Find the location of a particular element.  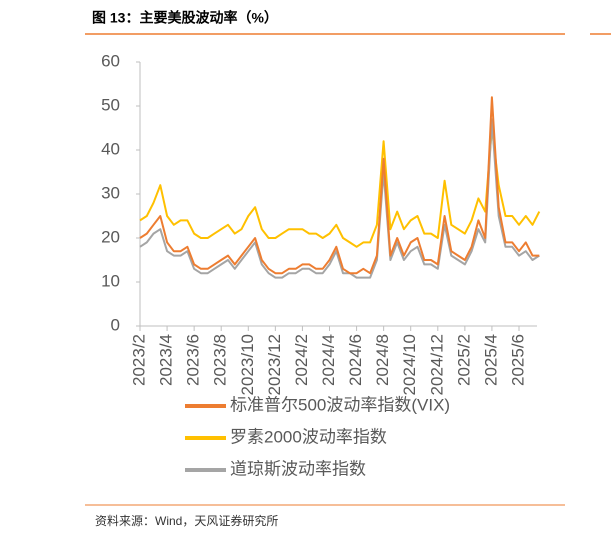

x-tick-label: 2024/6 is located at coordinates (355, 360).